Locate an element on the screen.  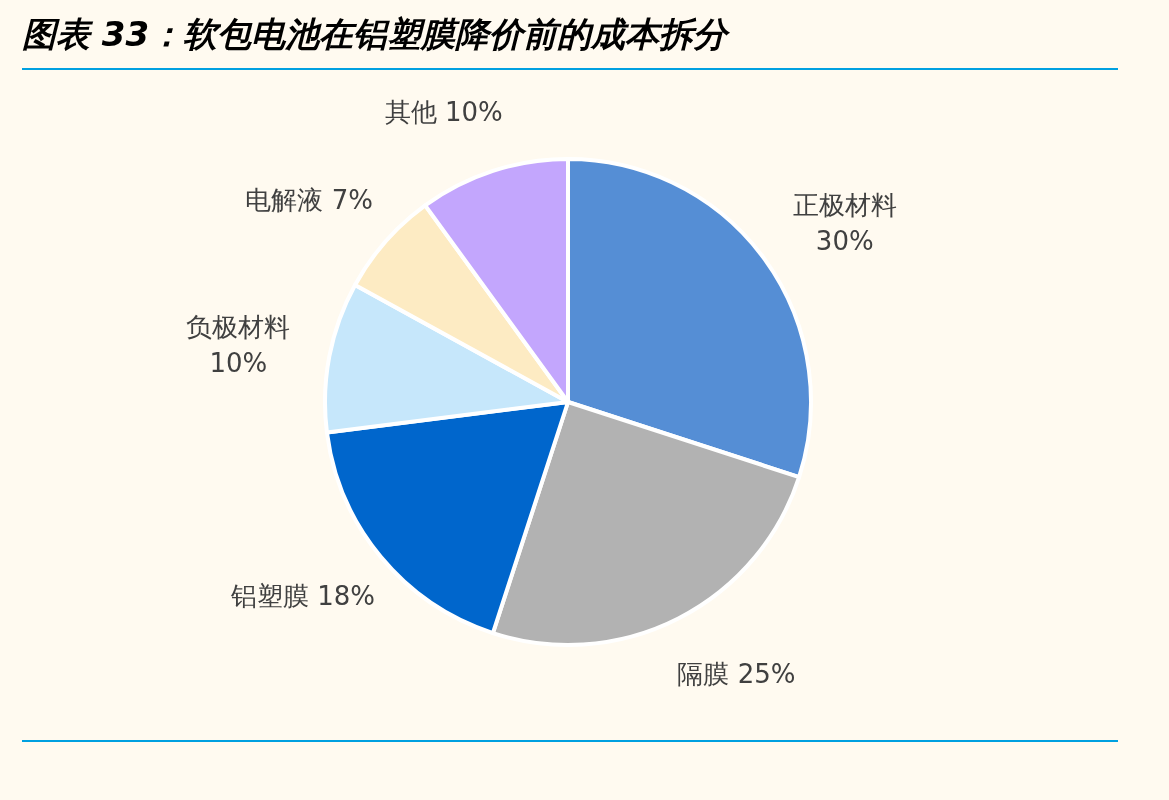
data-label: 30% is located at coordinates (844, 240).